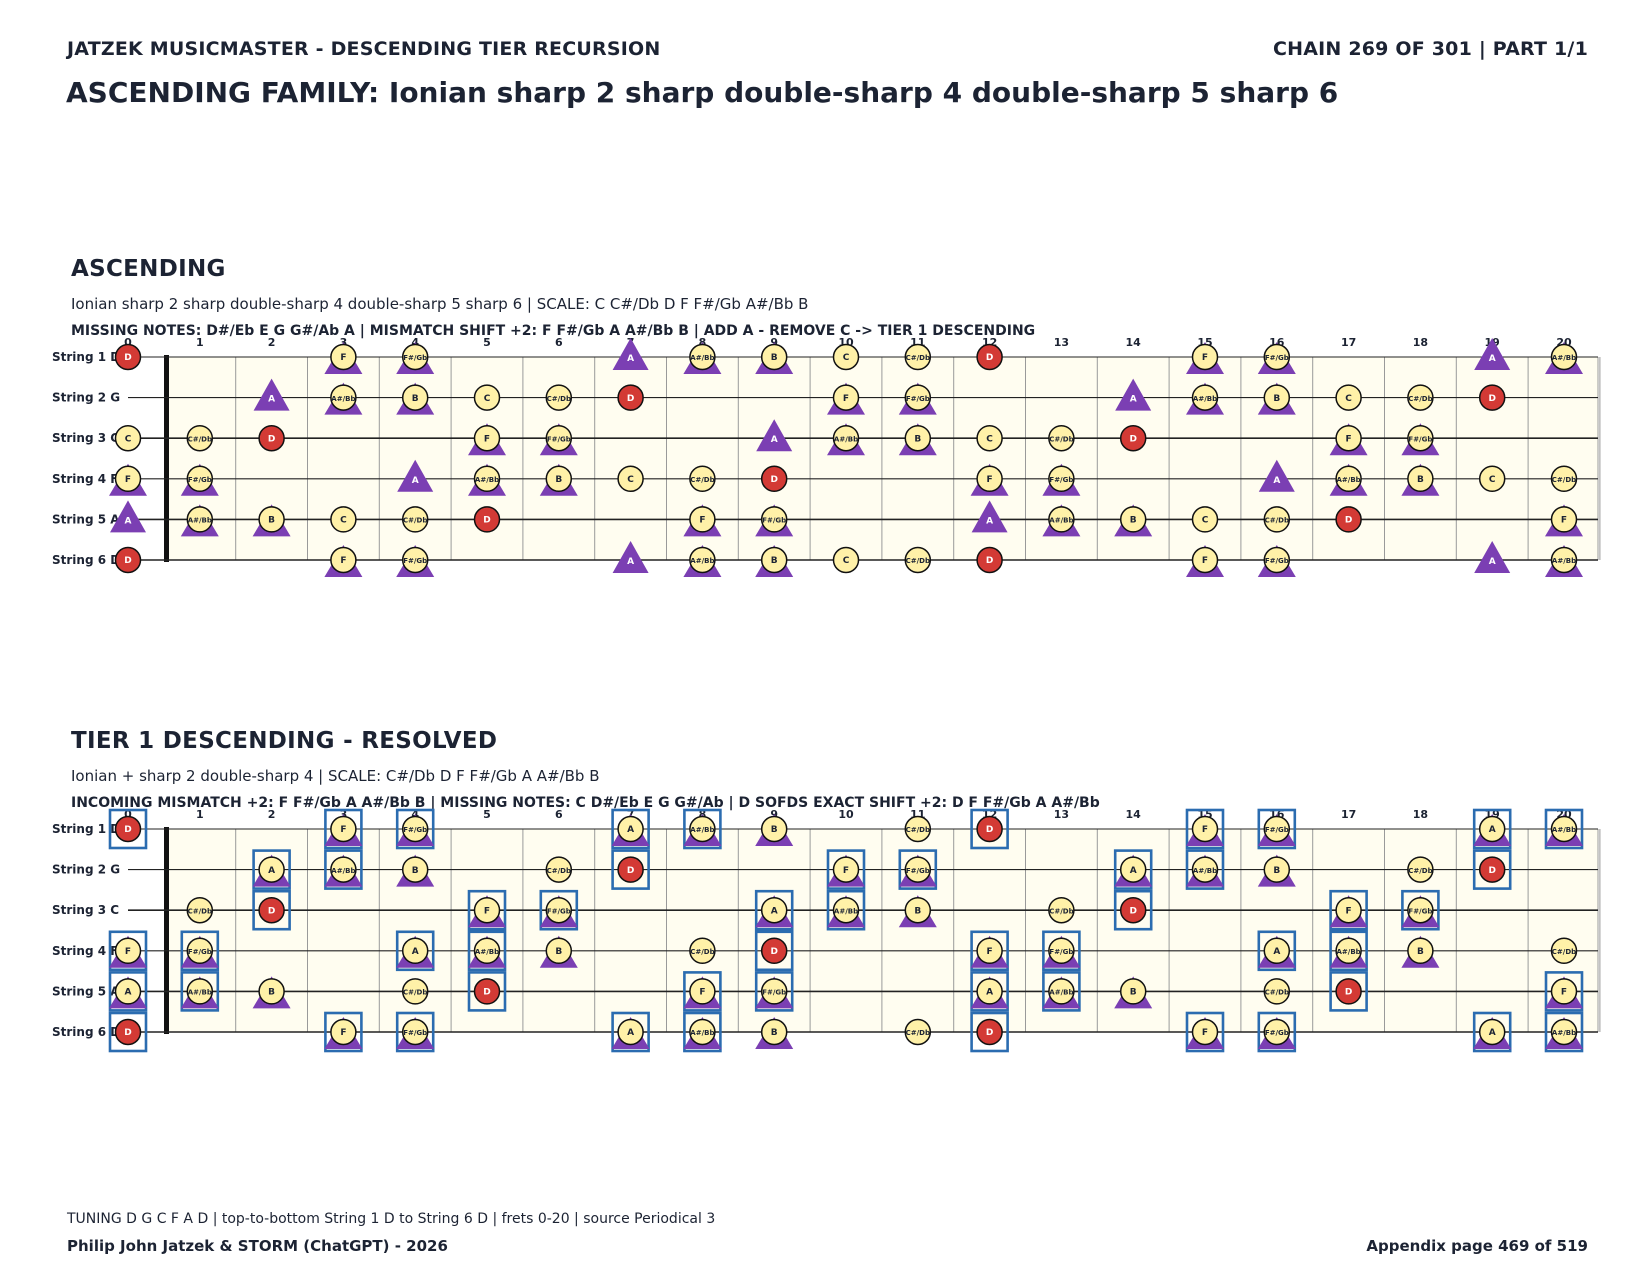 This screenshot has height=1275, width=1650. Describe the element at coordinates (128, 814) in the screenshot. I see `fret-number: 0` at that location.